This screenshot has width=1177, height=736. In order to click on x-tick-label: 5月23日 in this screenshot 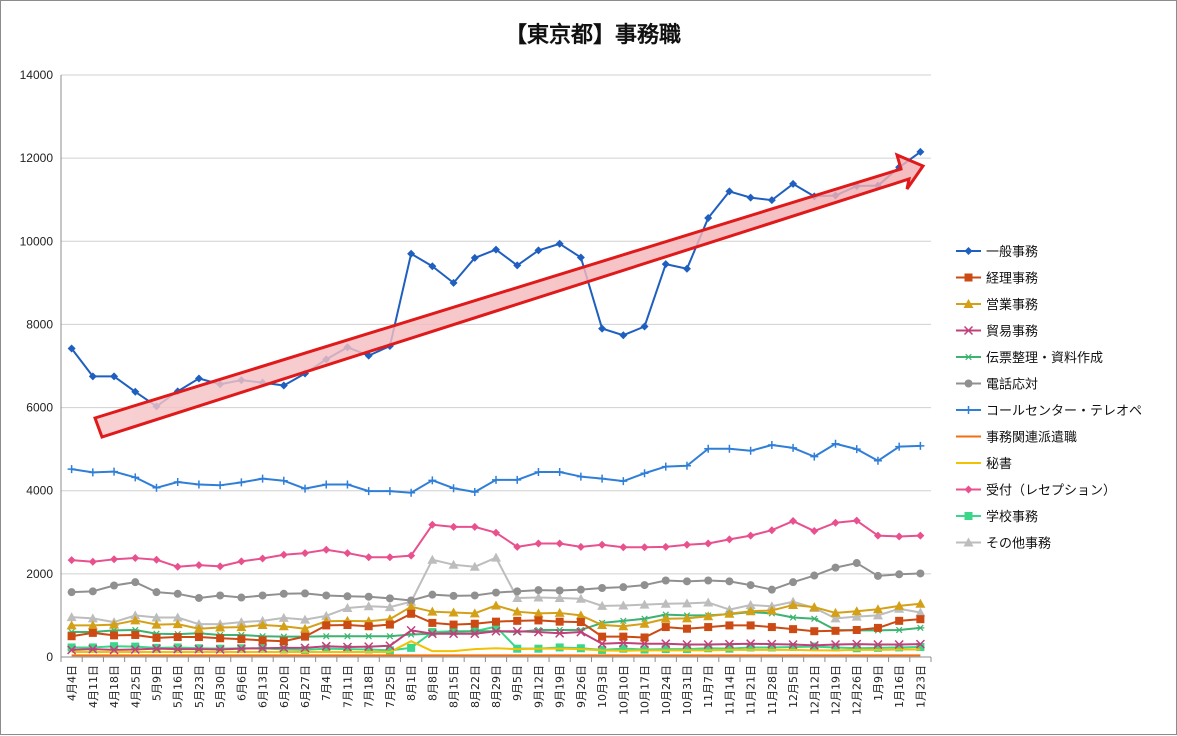, I will do `click(199, 686)`.